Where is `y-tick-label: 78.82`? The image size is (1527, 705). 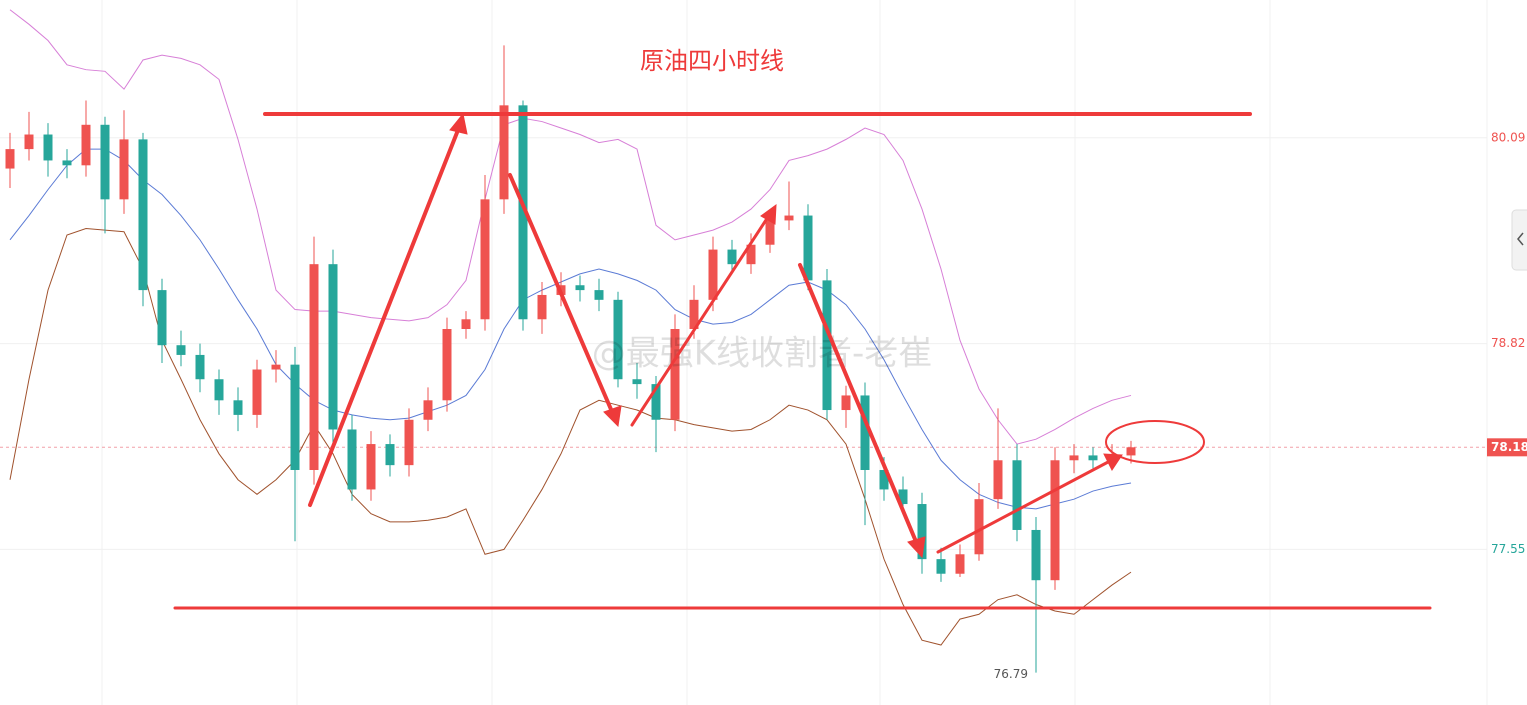 y-tick-label: 78.82 is located at coordinates (1508, 343).